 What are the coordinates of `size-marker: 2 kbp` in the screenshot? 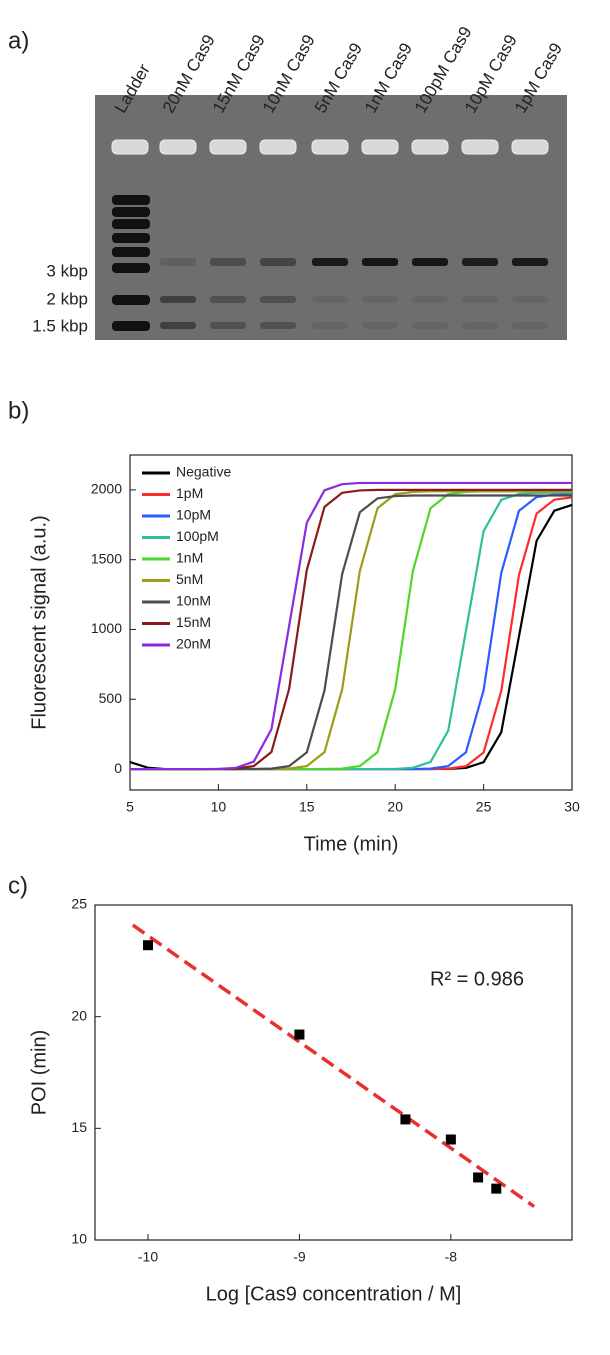 It's located at (67, 298).